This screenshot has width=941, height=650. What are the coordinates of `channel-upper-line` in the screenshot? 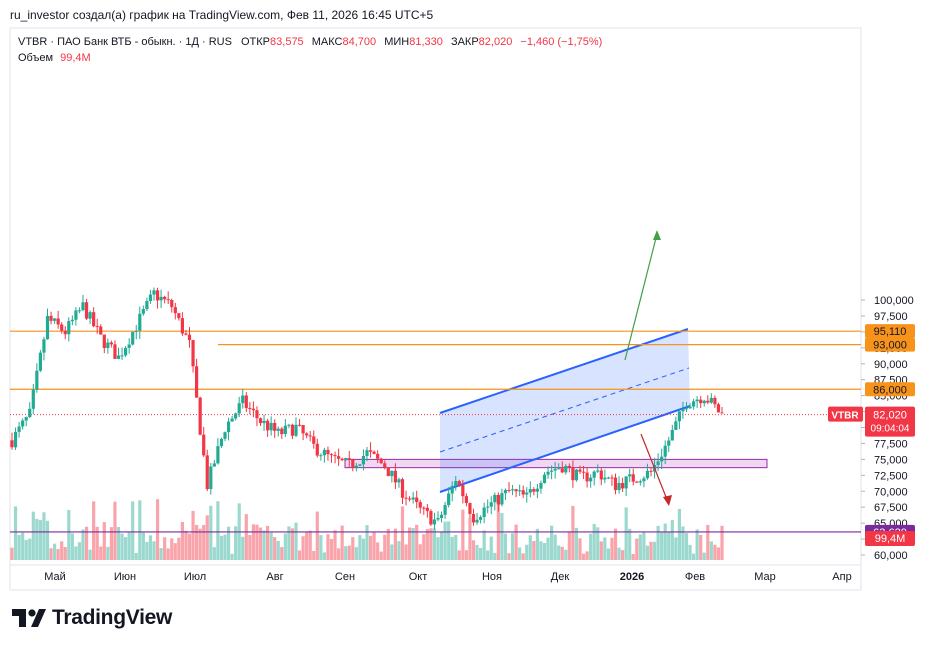 It's located at (564, 371).